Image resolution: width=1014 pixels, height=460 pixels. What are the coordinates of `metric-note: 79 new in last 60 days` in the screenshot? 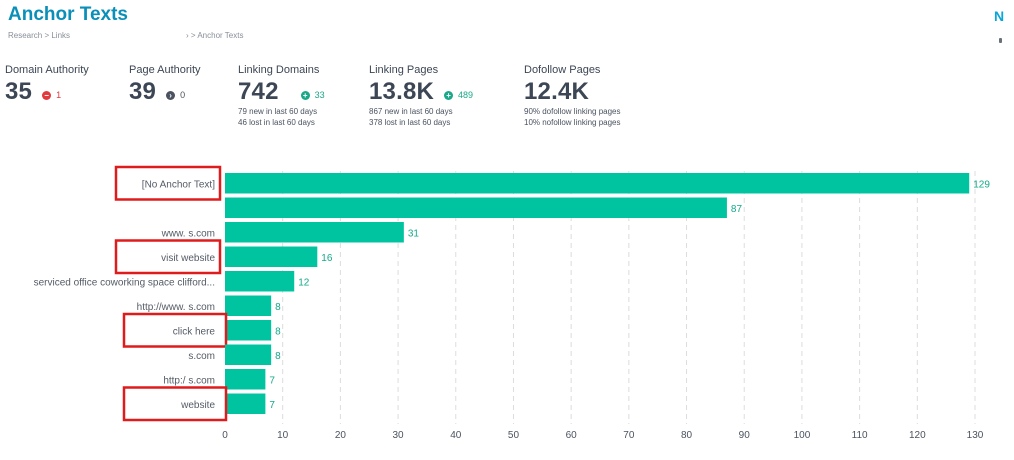 It's located at (278, 111).